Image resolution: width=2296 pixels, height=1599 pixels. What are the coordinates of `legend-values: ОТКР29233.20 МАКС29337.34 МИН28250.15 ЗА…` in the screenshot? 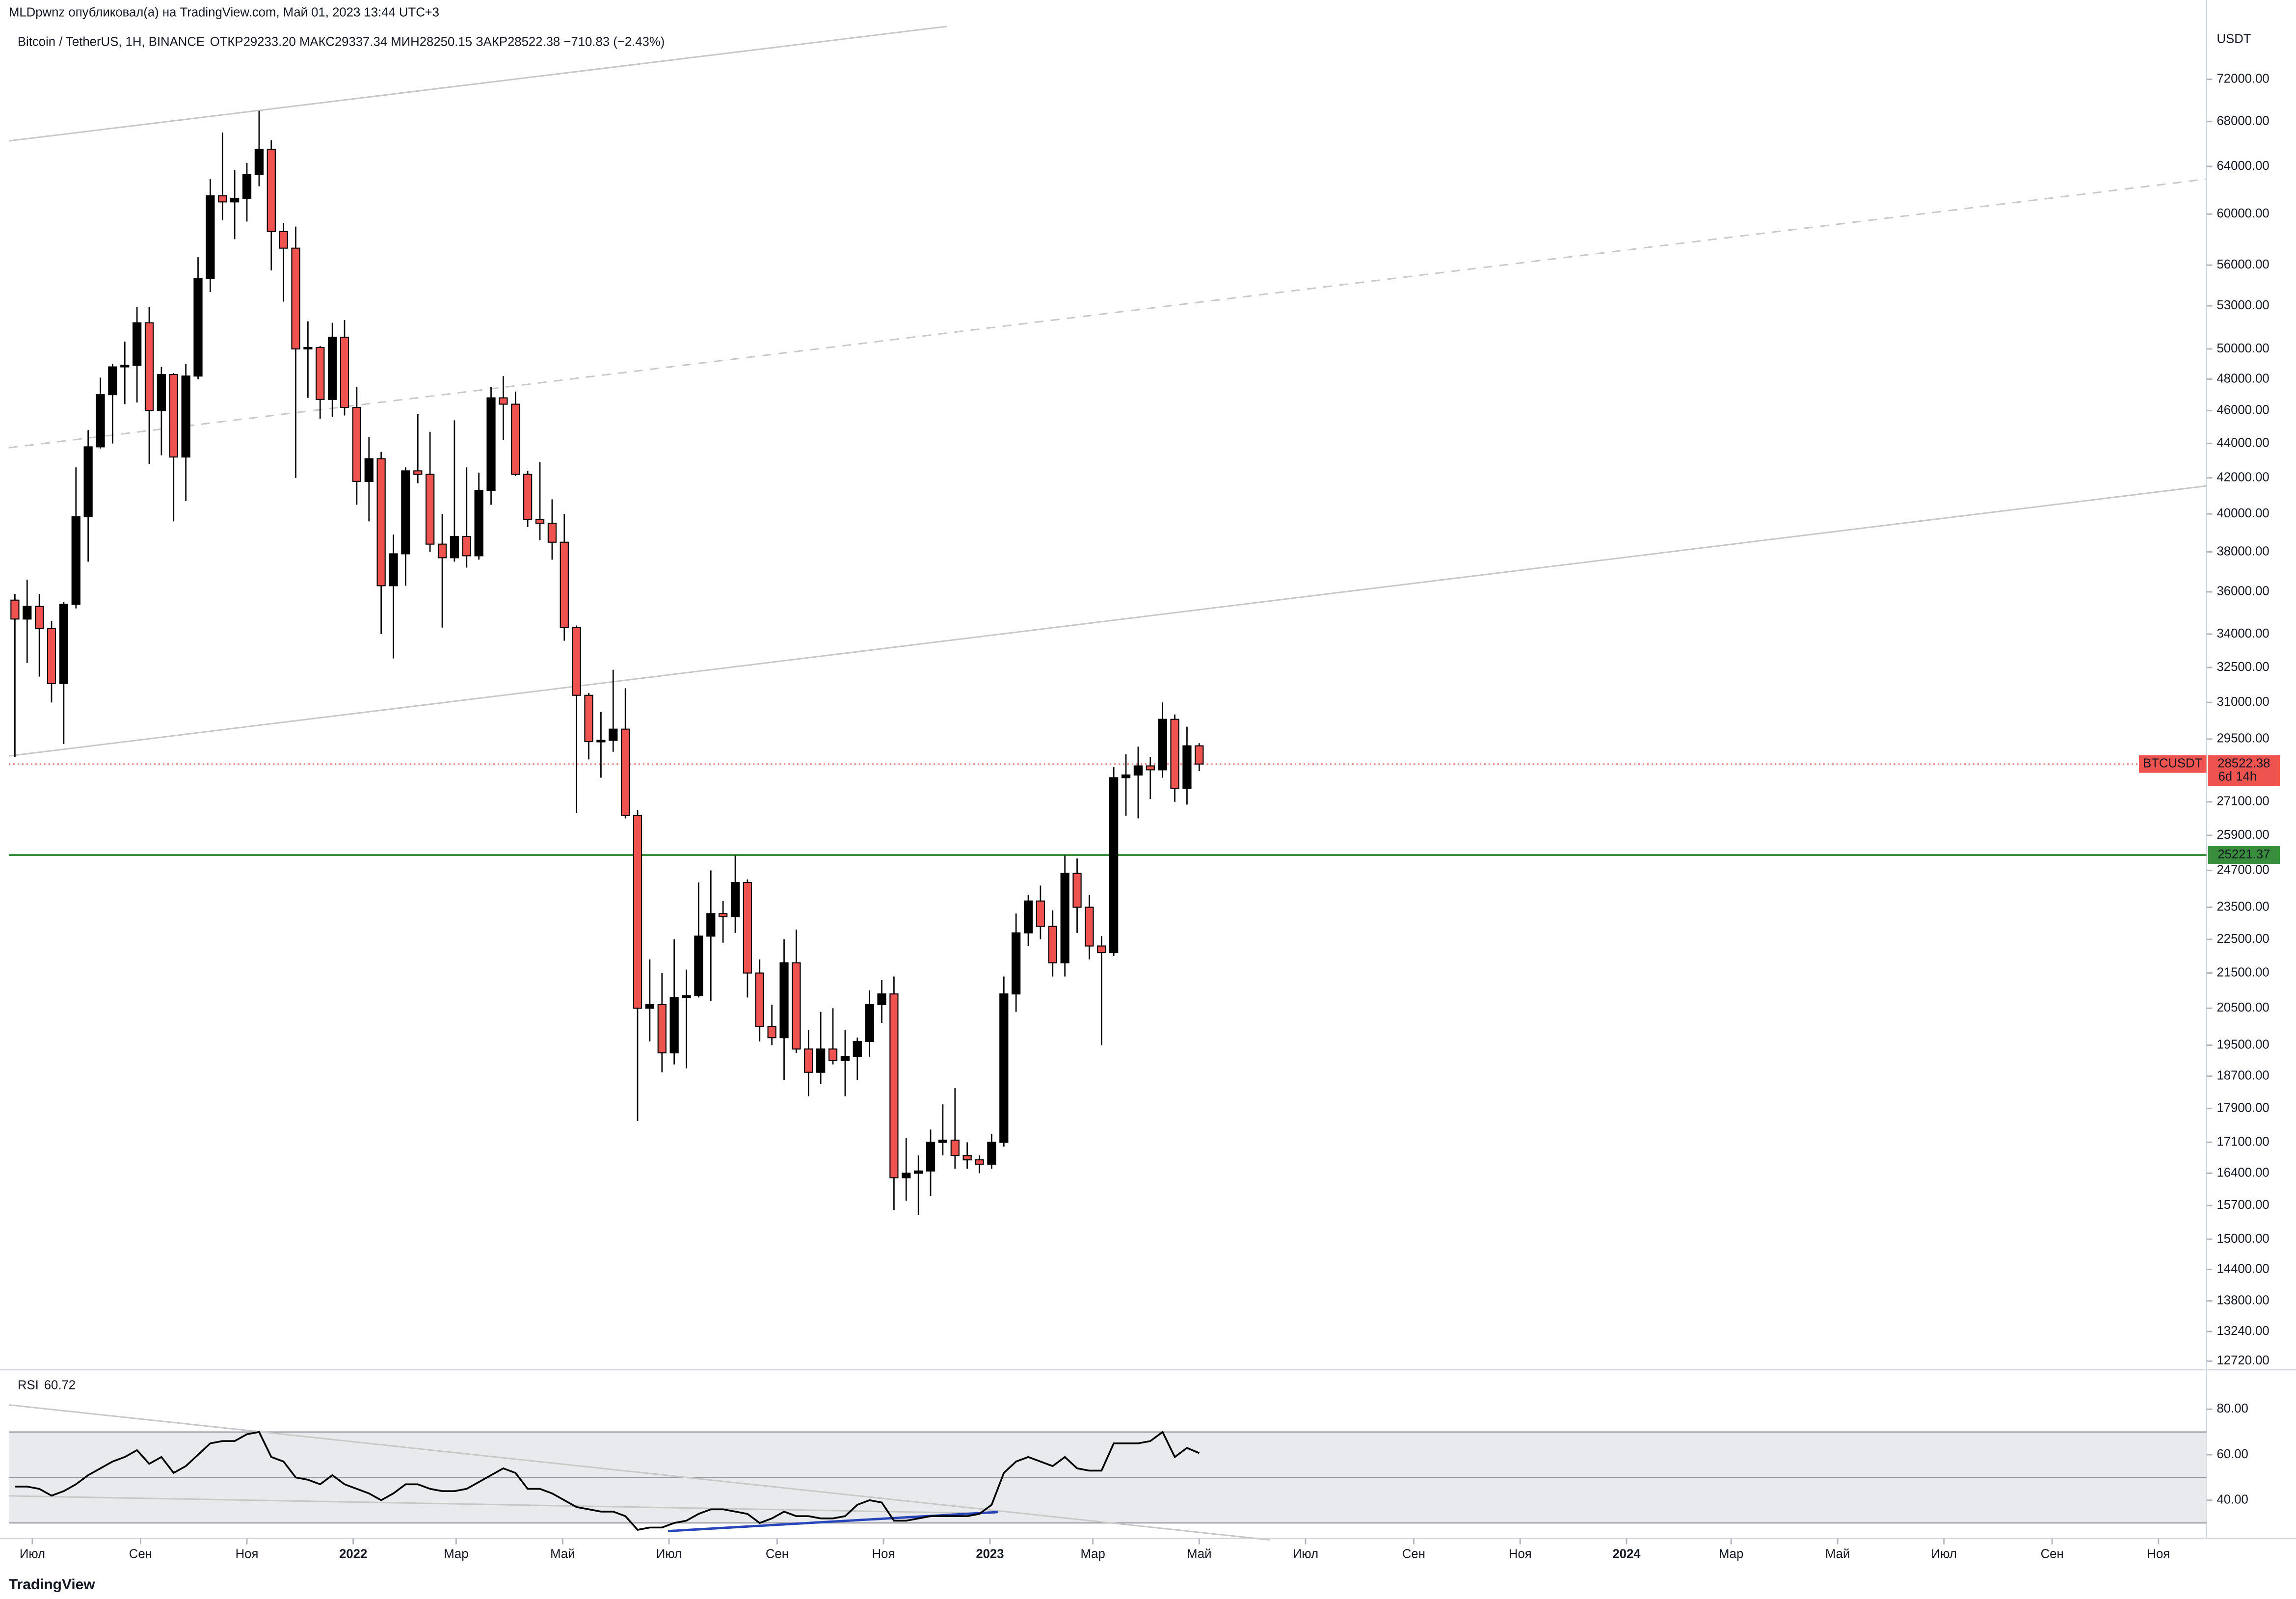 It's located at (437, 42).